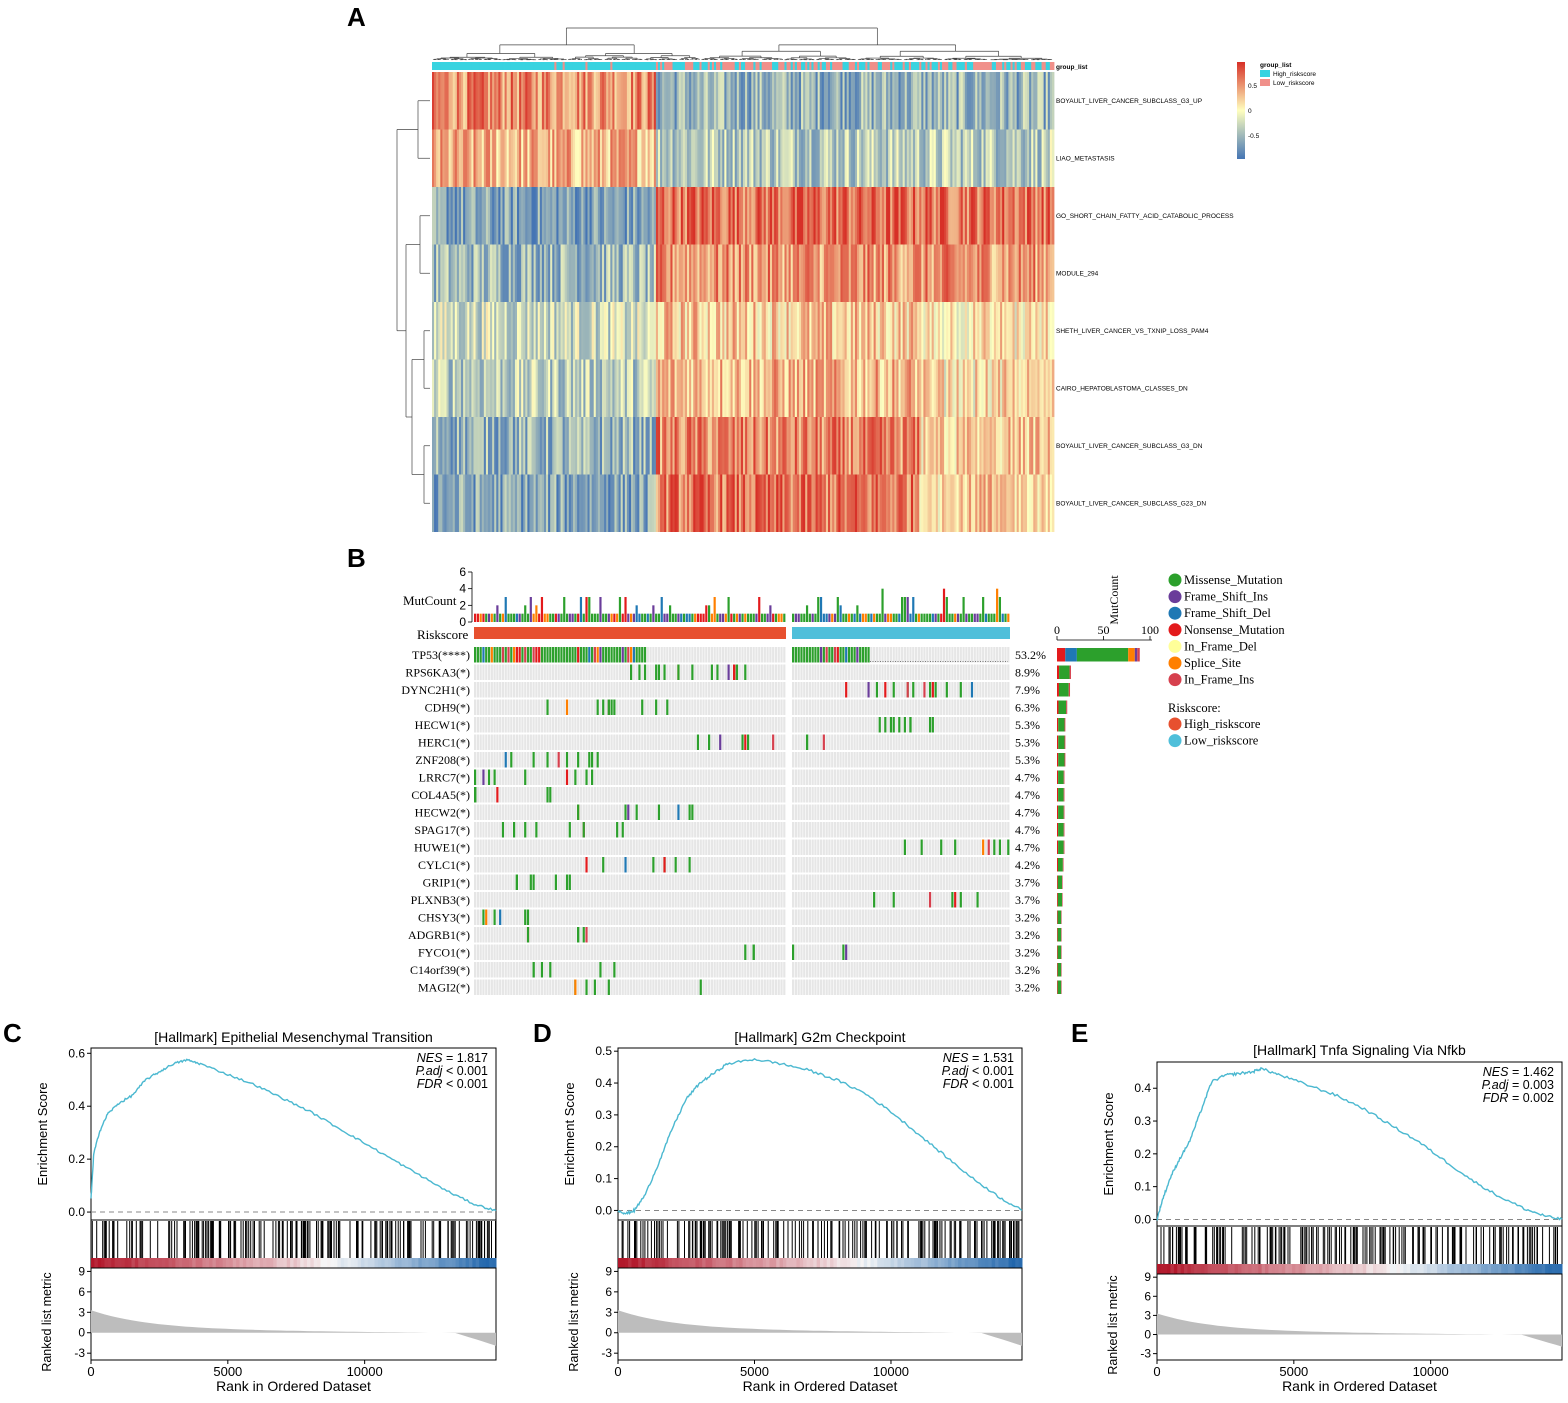 The image size is (1568, 1403). What do you see at coordinates (413, 302) in the screenshot?
I see `row-dendrogram` at bounding box center [413, 302].